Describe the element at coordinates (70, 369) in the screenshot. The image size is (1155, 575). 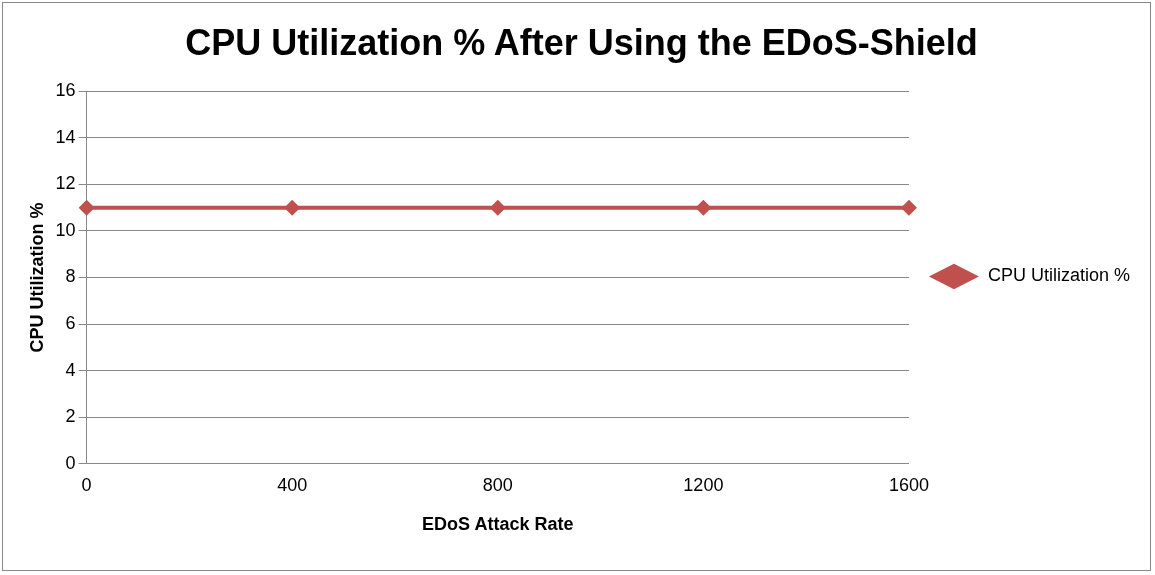
I see `y-tick-label: 4` at that location.